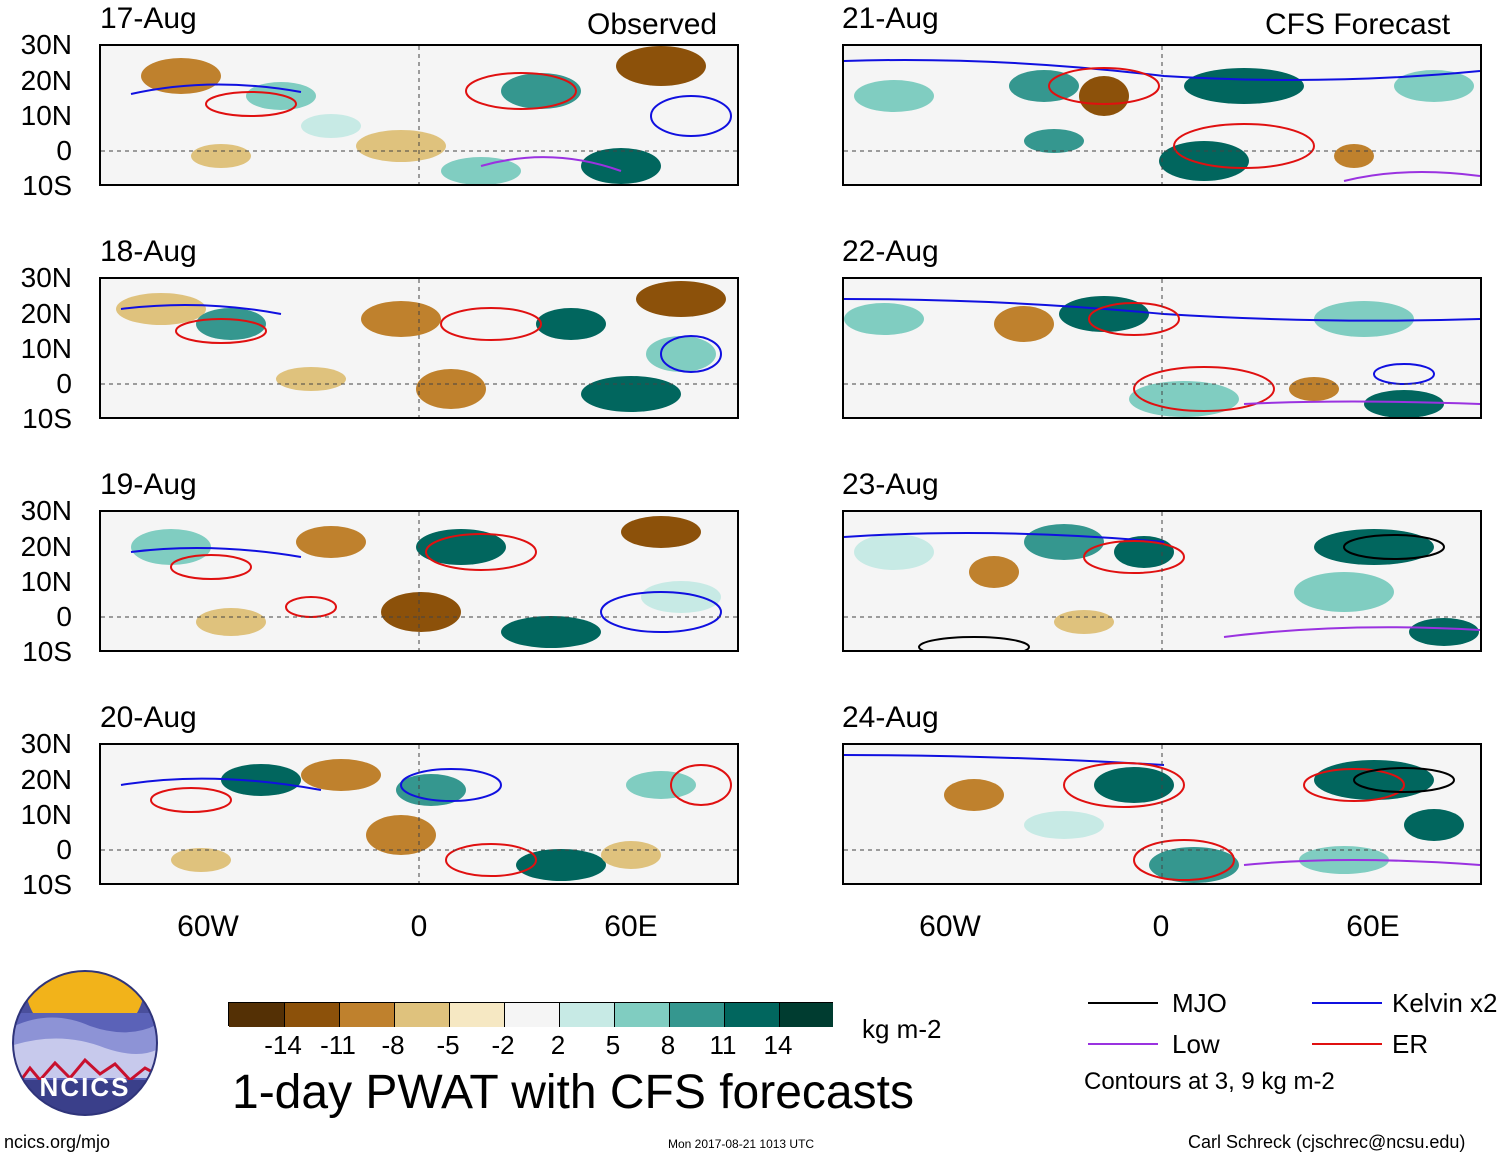  I want to click on colorbar-tick: 14, so click(778, 1045).